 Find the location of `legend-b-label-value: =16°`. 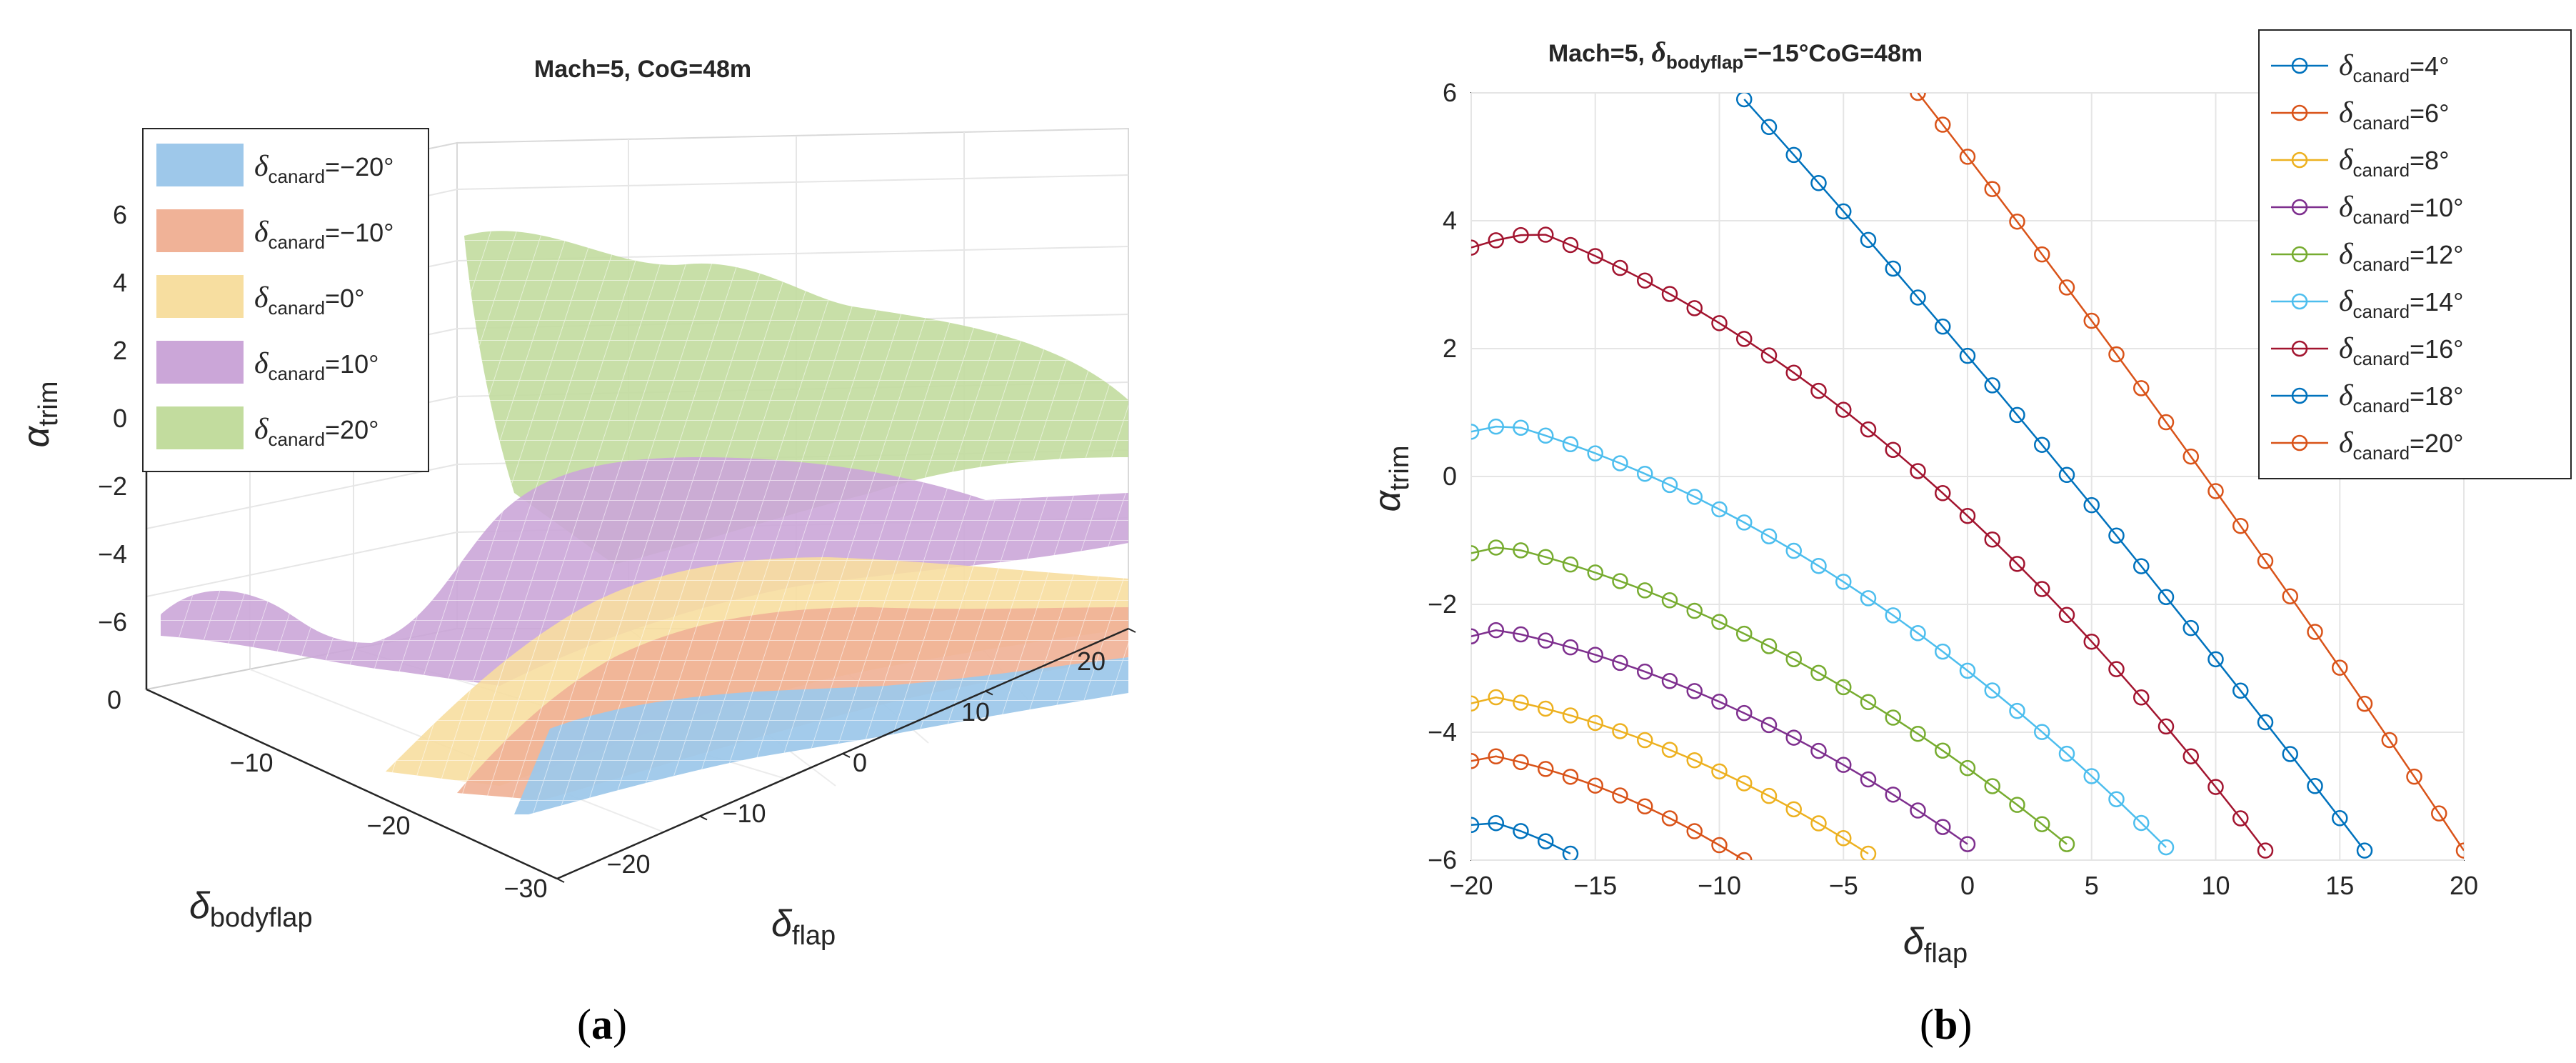

legend-b-label-value: =16° is located at coordinates (2436, 349).